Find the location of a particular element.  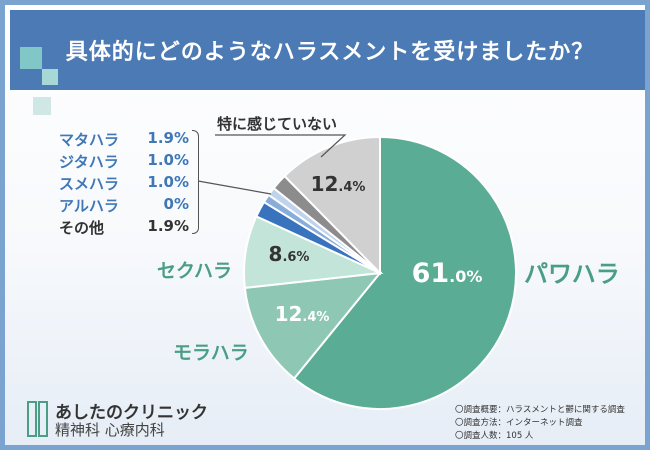

breakdown-label: アルハラ is located at coordinates (89, 206).